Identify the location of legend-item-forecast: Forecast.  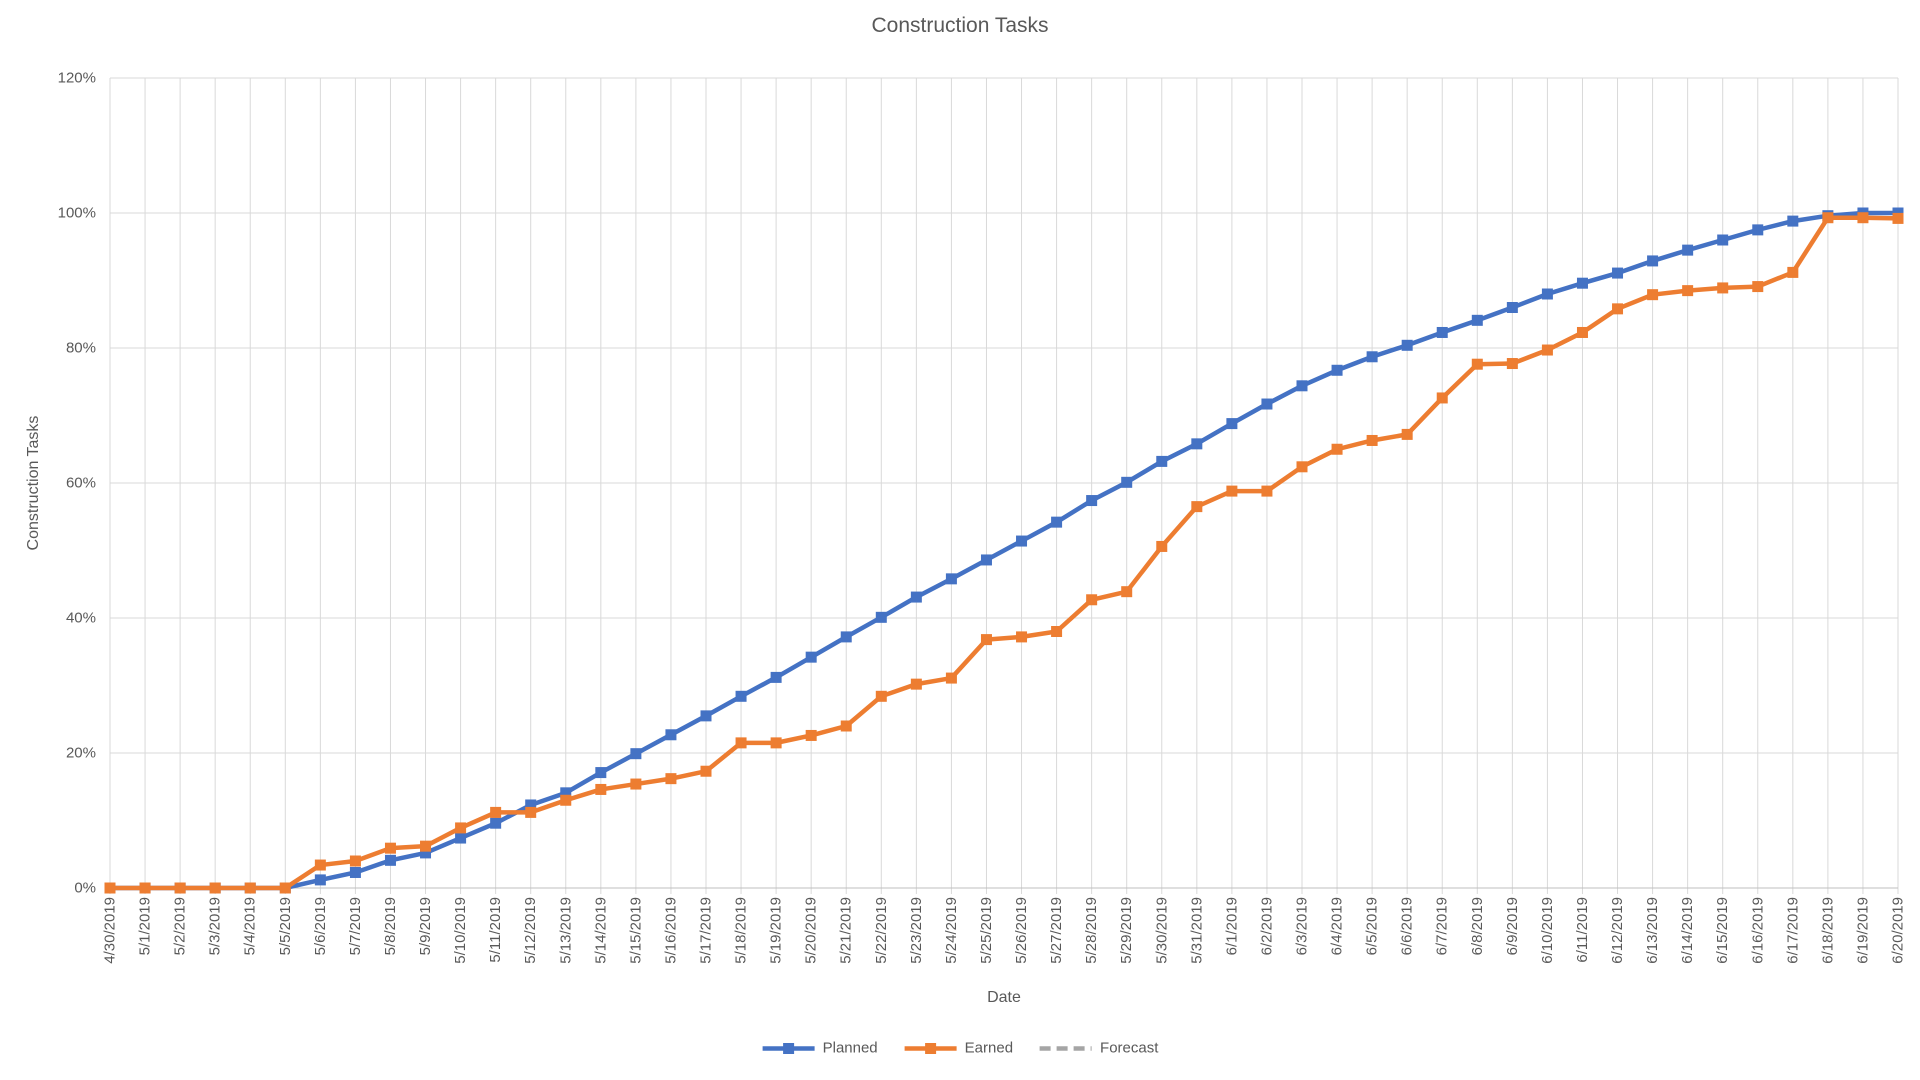
(1098, 1048).